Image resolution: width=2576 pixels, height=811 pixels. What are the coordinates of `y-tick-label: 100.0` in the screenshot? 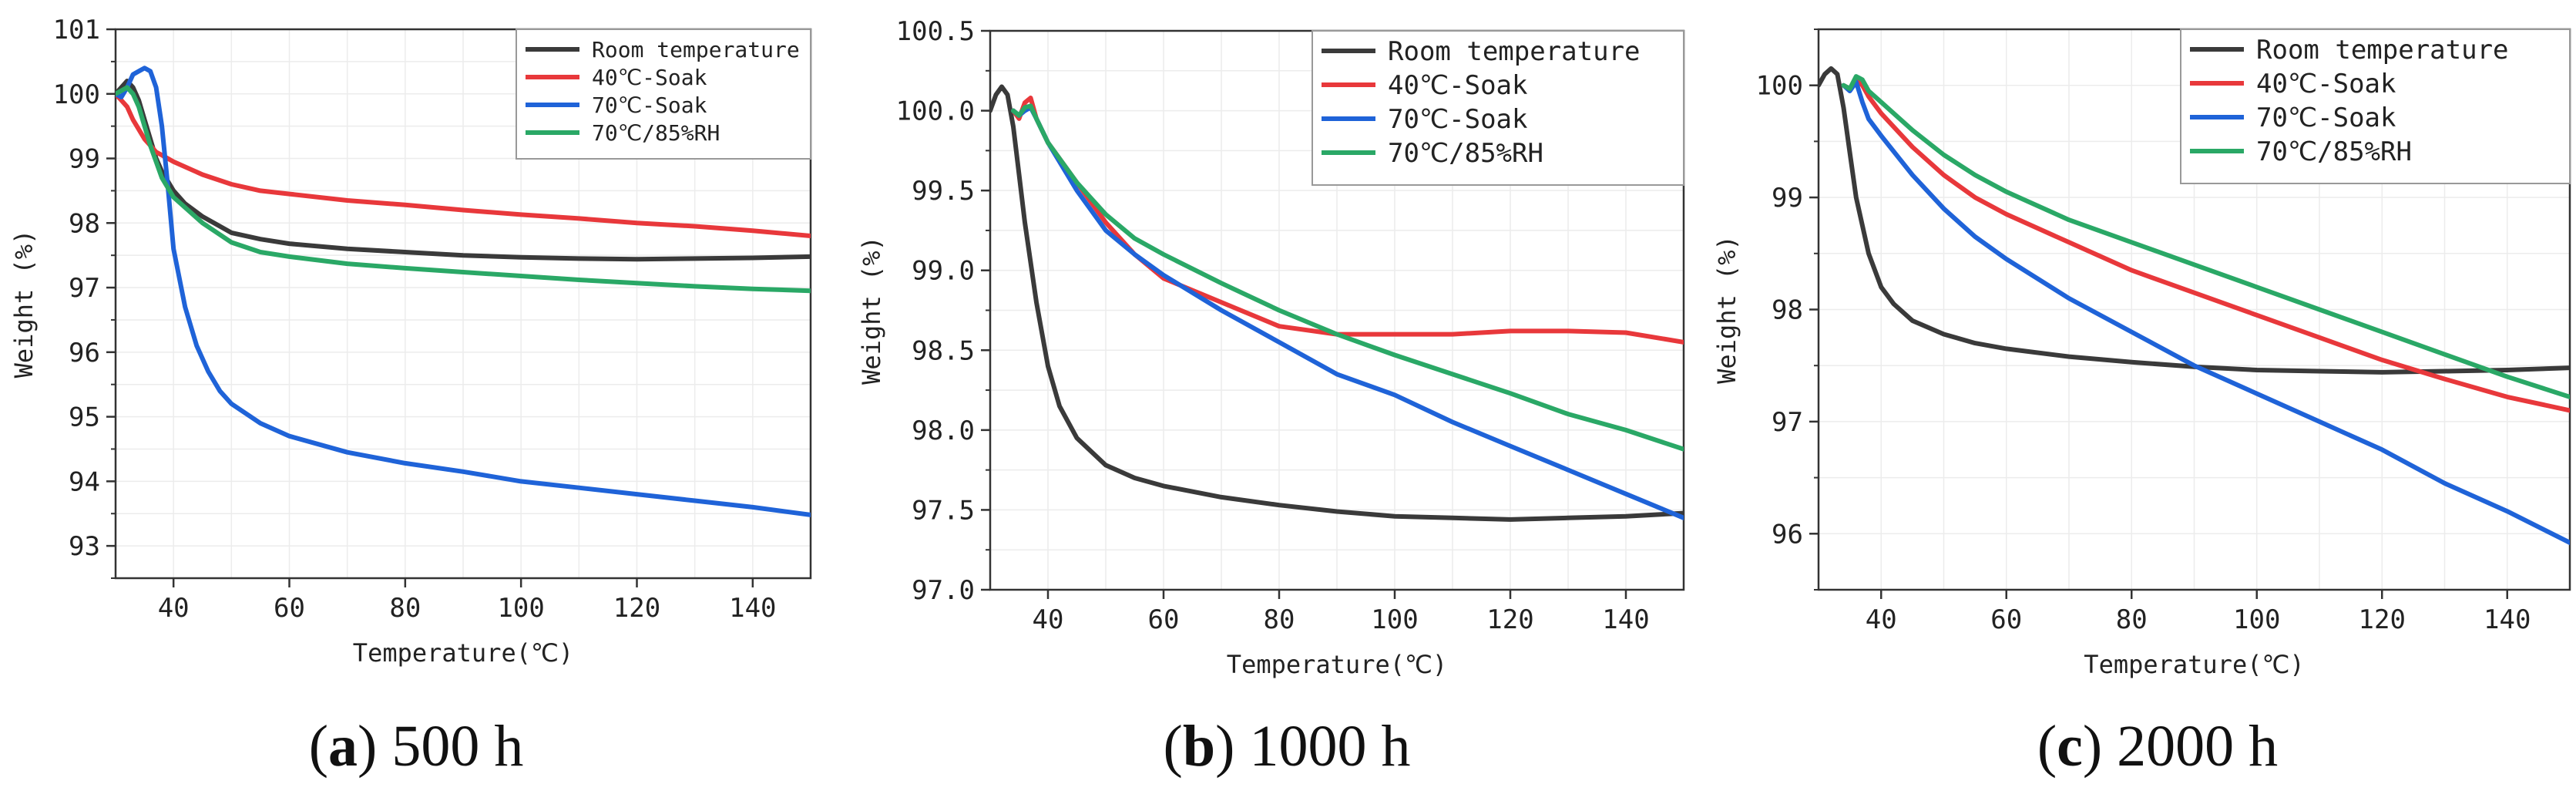 It's located at (935, 111).